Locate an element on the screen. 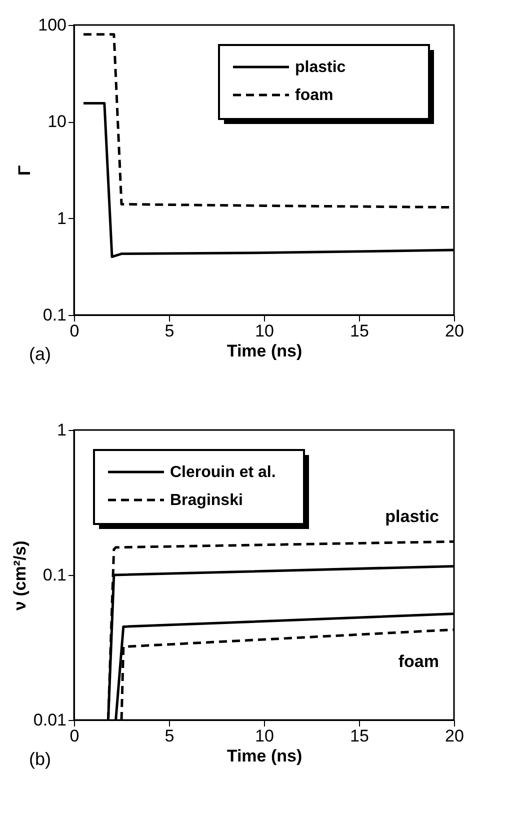  y-tick-label: 10 is located at coordinates (57, 122).